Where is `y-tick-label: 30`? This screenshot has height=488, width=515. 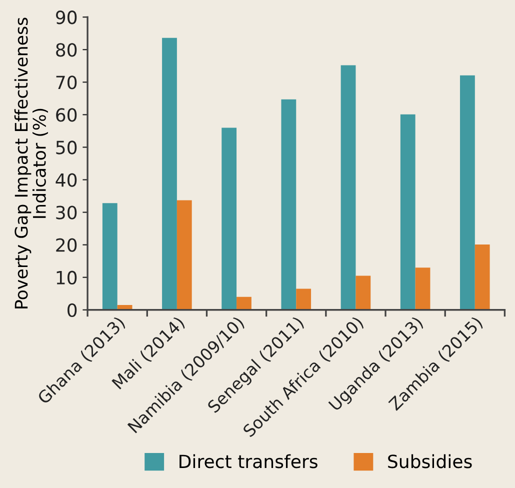
y-tick-label: 30 is located at coordinates (66, 213).